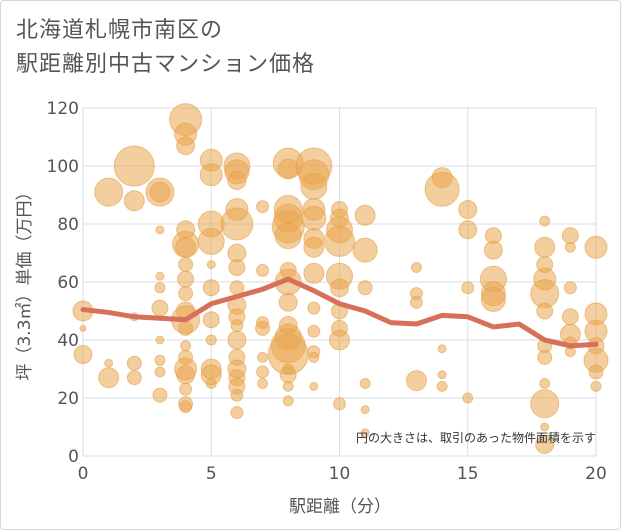 The image size is (621, 530). What do you see at coordinates (596, 474) in the screenshot?
I see `x-tick-label: 20` at bounding box center [596, 474].